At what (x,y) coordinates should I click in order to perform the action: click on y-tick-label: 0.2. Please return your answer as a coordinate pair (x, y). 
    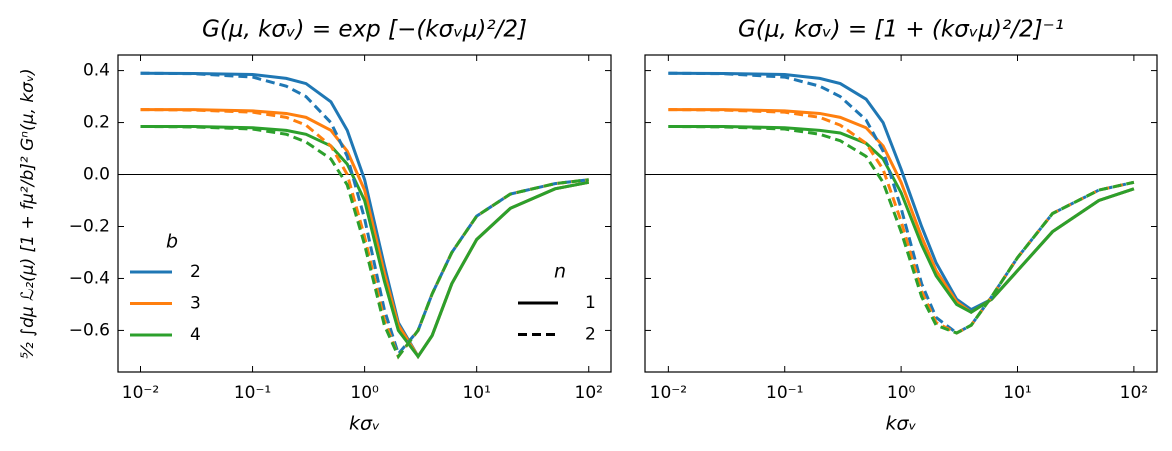
    Looking at the image, I should click on (96, 123).